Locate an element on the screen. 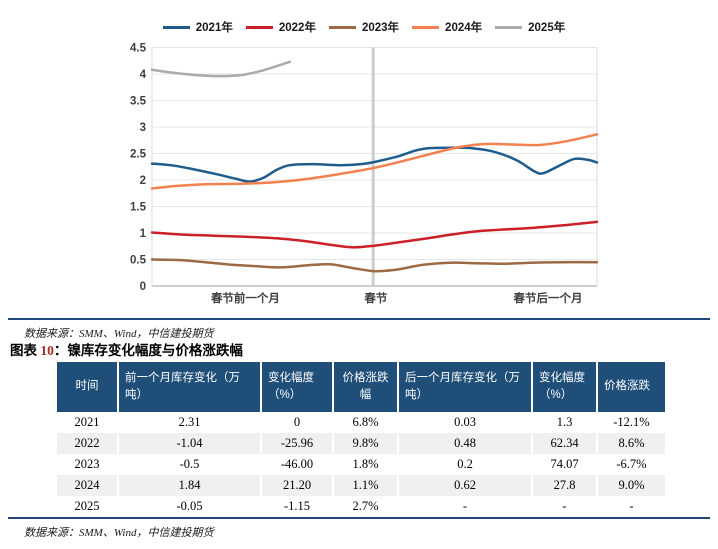 Image resolution: width=718 pixels, height=549 pixels. table-cell: 0 is located at coordinates (297, 422).